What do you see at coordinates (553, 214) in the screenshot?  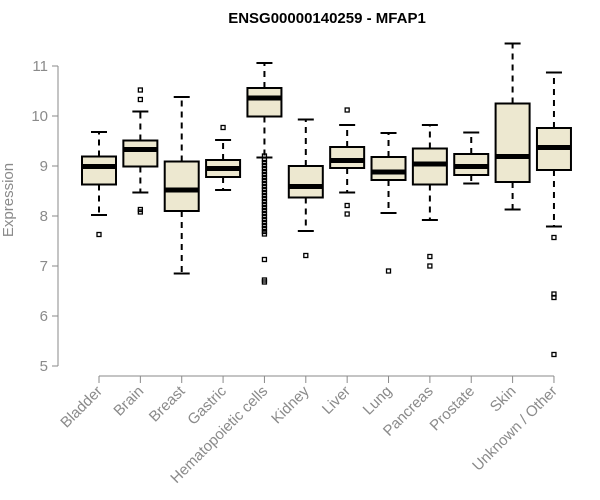 I see `box-unknown-other` at bounding box center [553, 214].